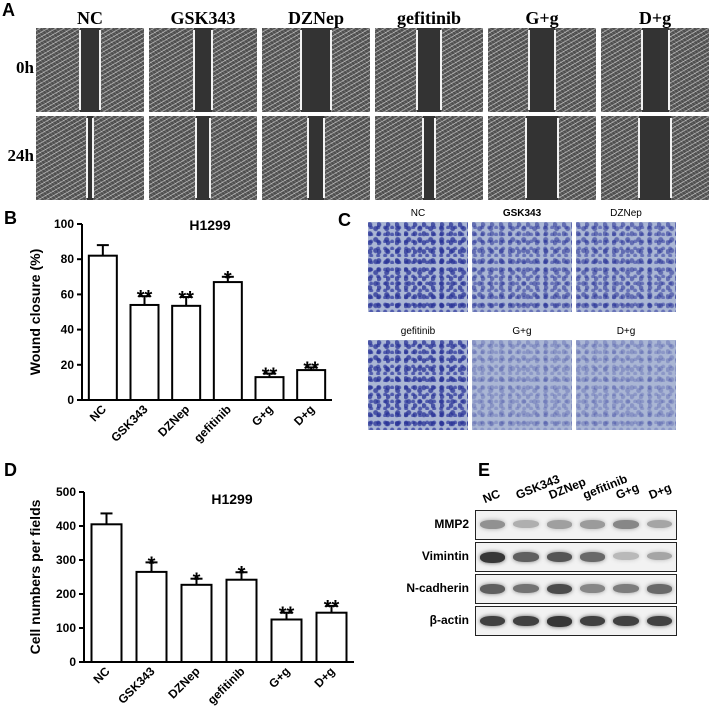 The height and width of the screenshot is (720, 709). What do you see at coordinates (35, 576) in the screenshot?
I see `y-axis-label: Cell numbers per fields` at bounding box center [35, 576].